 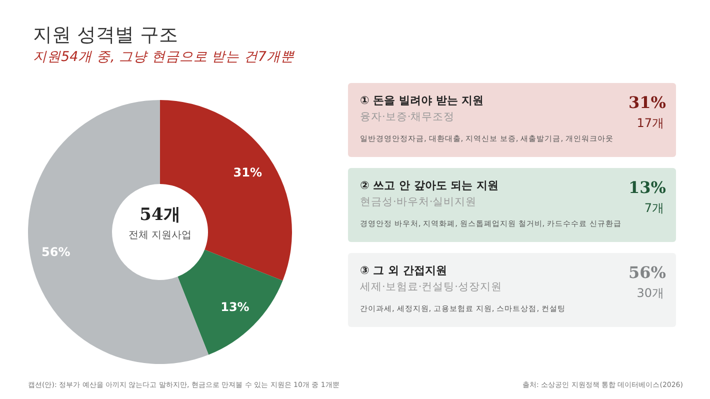 I want to click on text: 17개, so click(x=650, y=123).